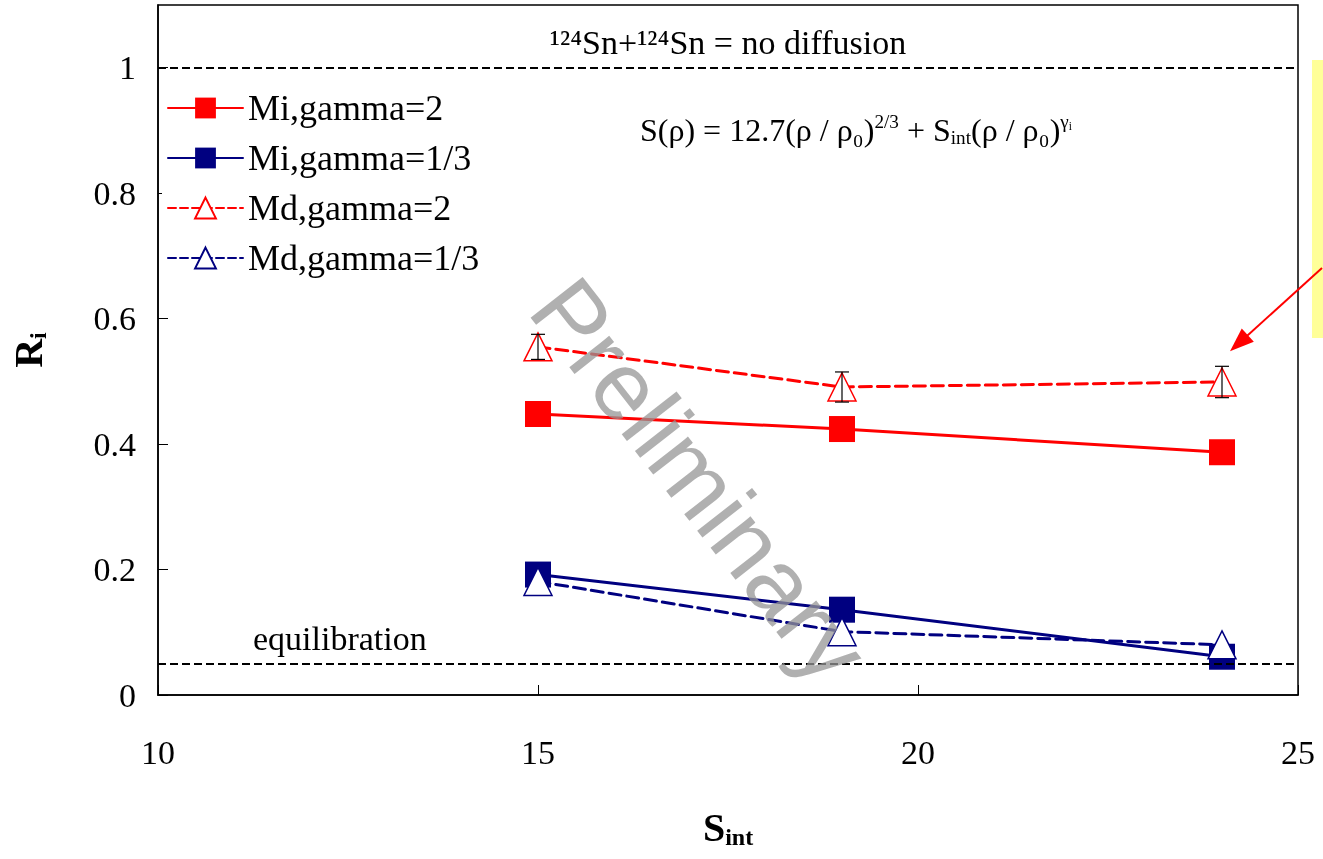 This screenshot has height=859, width=1323. I want to click on legend-label: Md,gamma=2, so click(350, 208).